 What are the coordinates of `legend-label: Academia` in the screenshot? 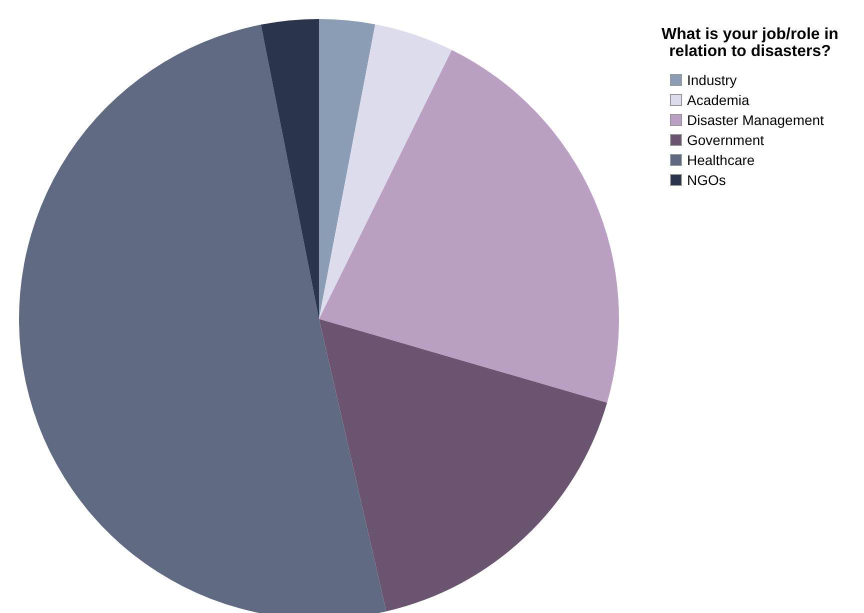 It's located at (718, 100).